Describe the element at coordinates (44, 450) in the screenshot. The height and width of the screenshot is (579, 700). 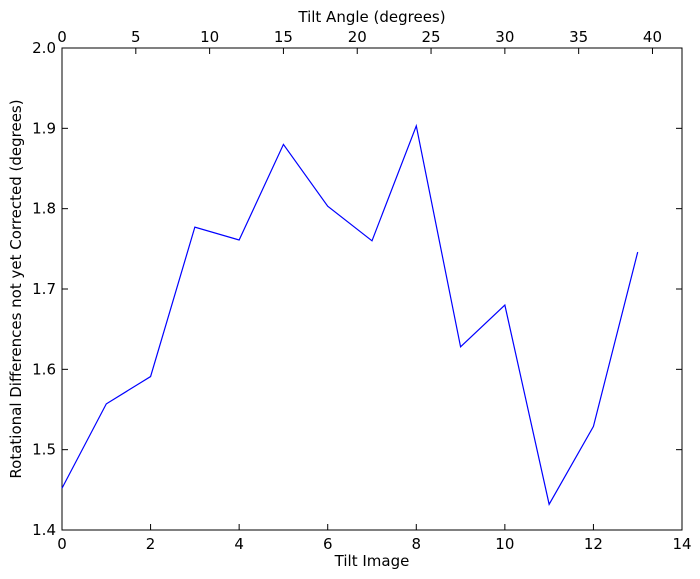
I see `y-tick-label: 1.5` at that location.